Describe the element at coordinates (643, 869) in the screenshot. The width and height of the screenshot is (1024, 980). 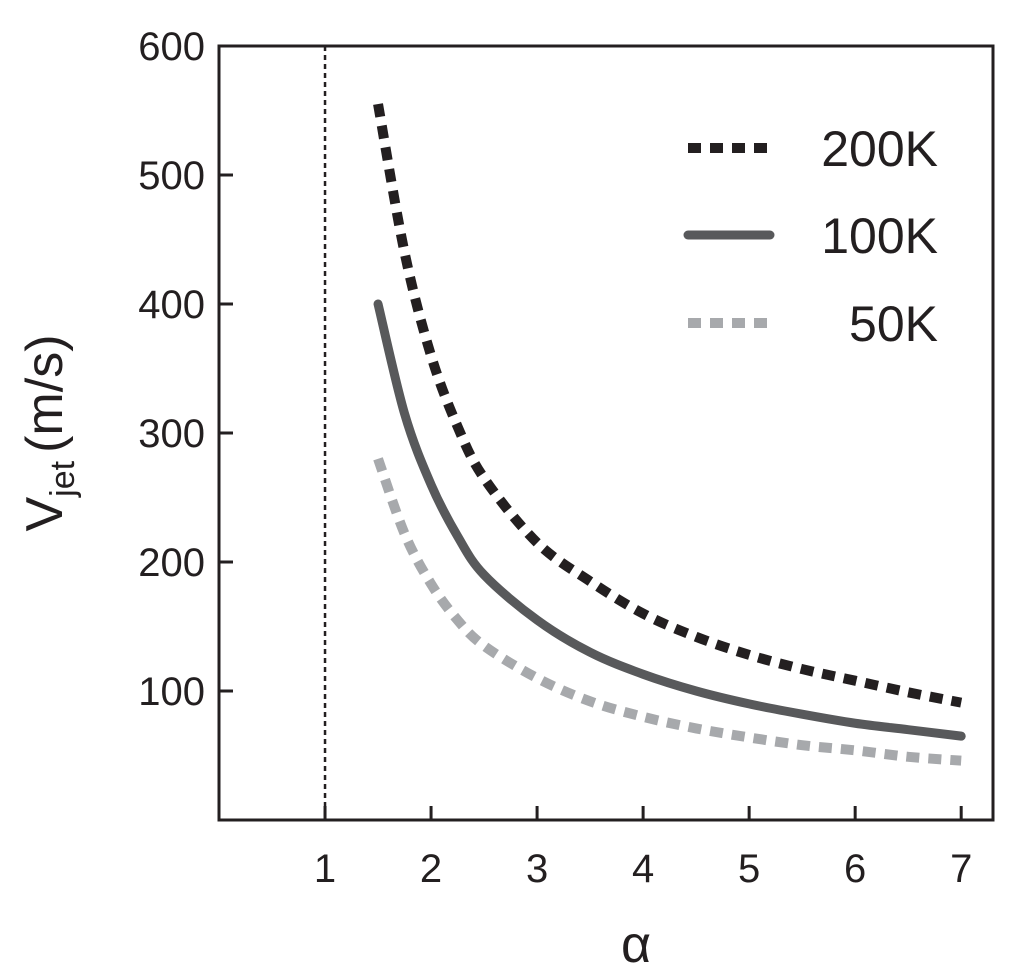
I see `x-tick-label: 4` at that location.